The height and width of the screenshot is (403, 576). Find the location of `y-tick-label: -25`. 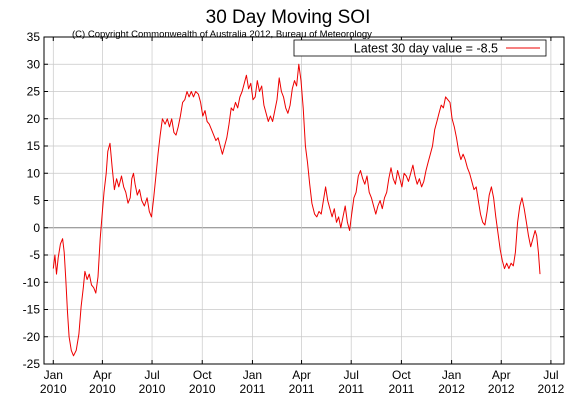

y-tick-label: -25 is located at coordinates (32, 364).